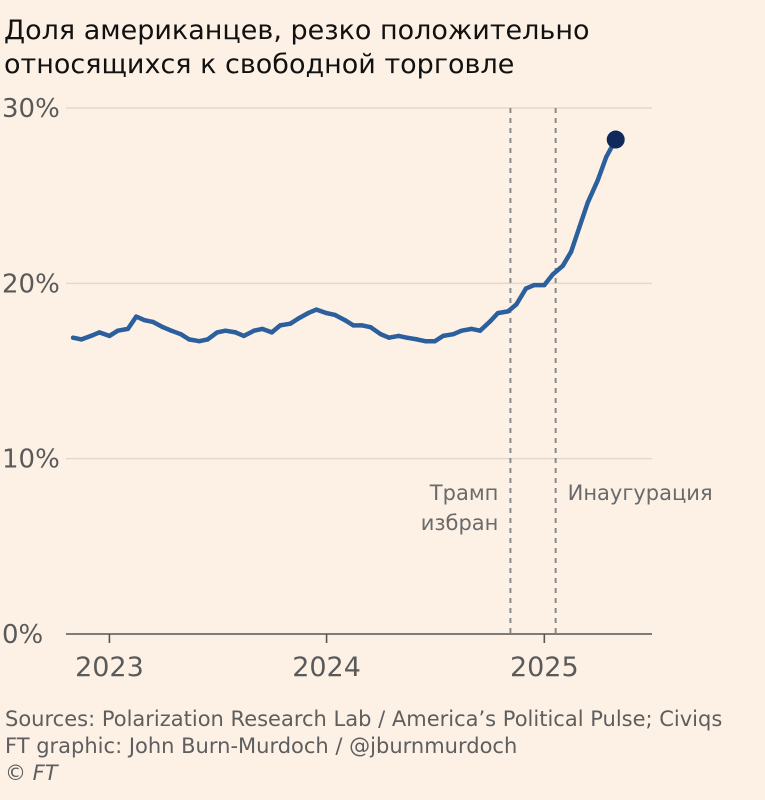  Describe the element at coordinates (326, 667) in the screenshot. I see `x-tick-label: 2024` at that location.